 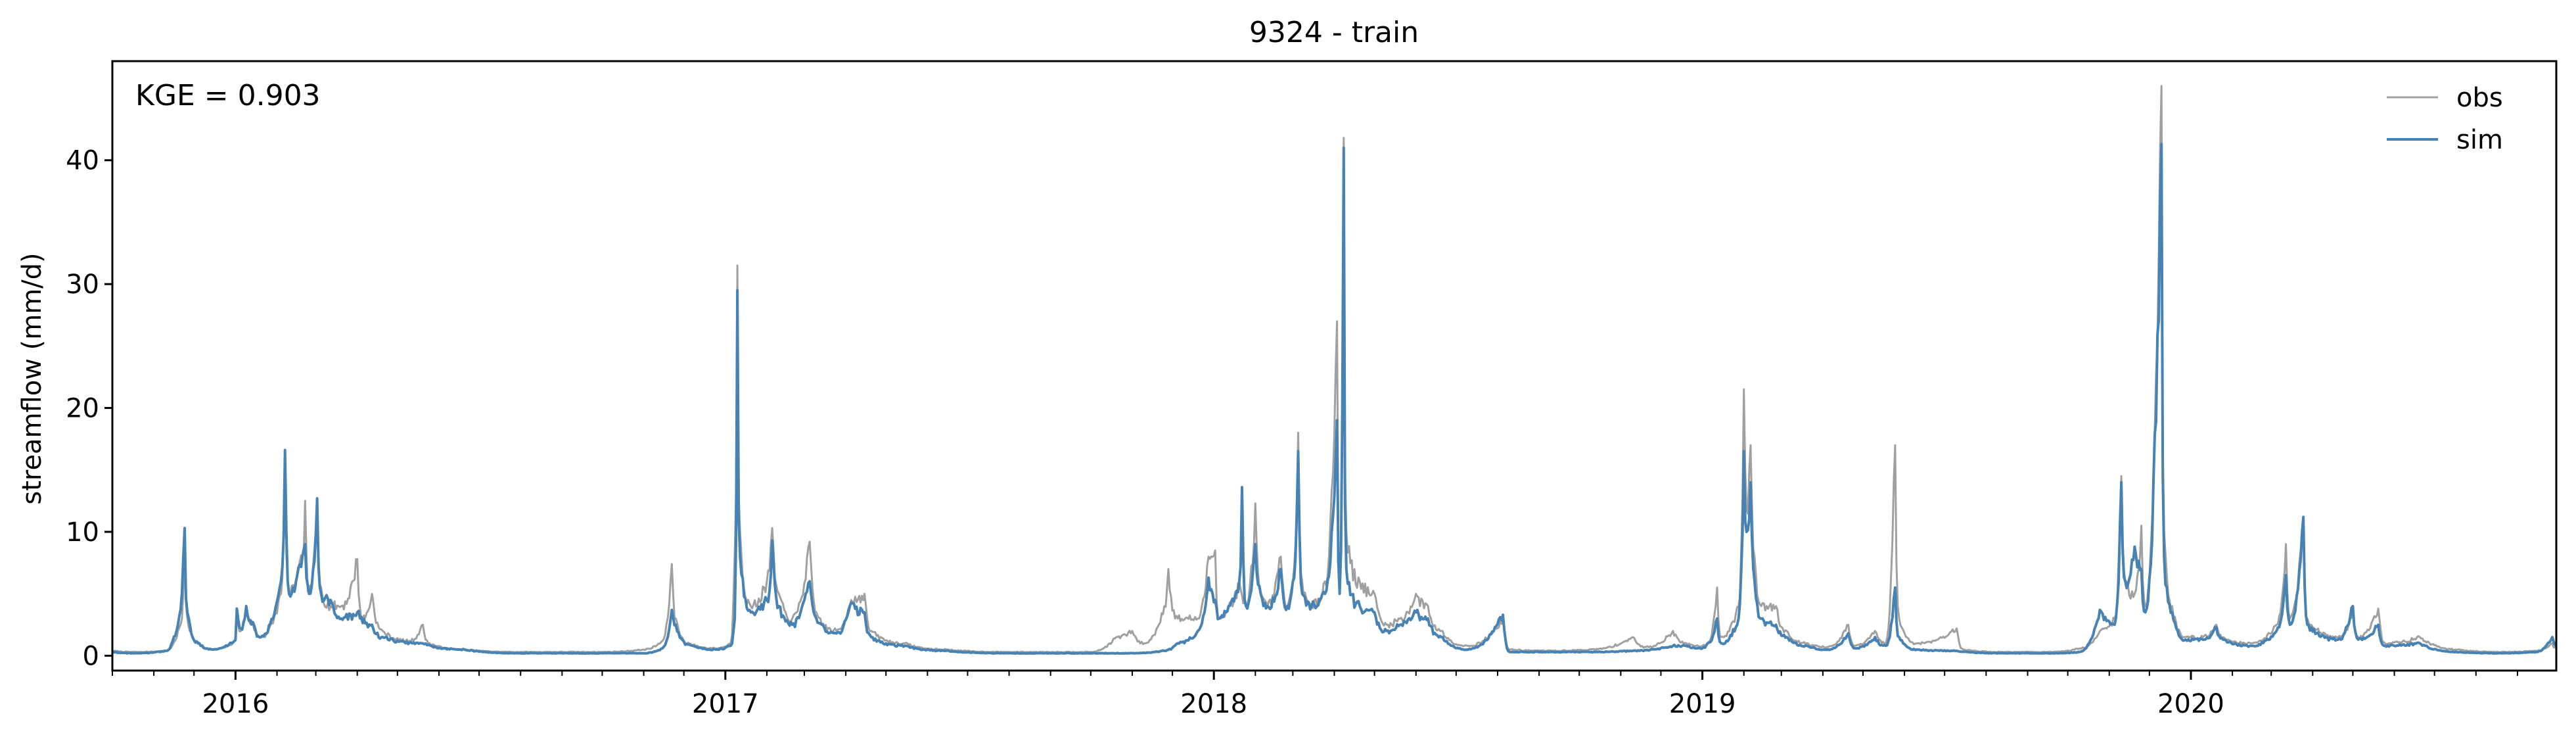 I want to click on y-tick-label: 10, so click(x=83, y=532).